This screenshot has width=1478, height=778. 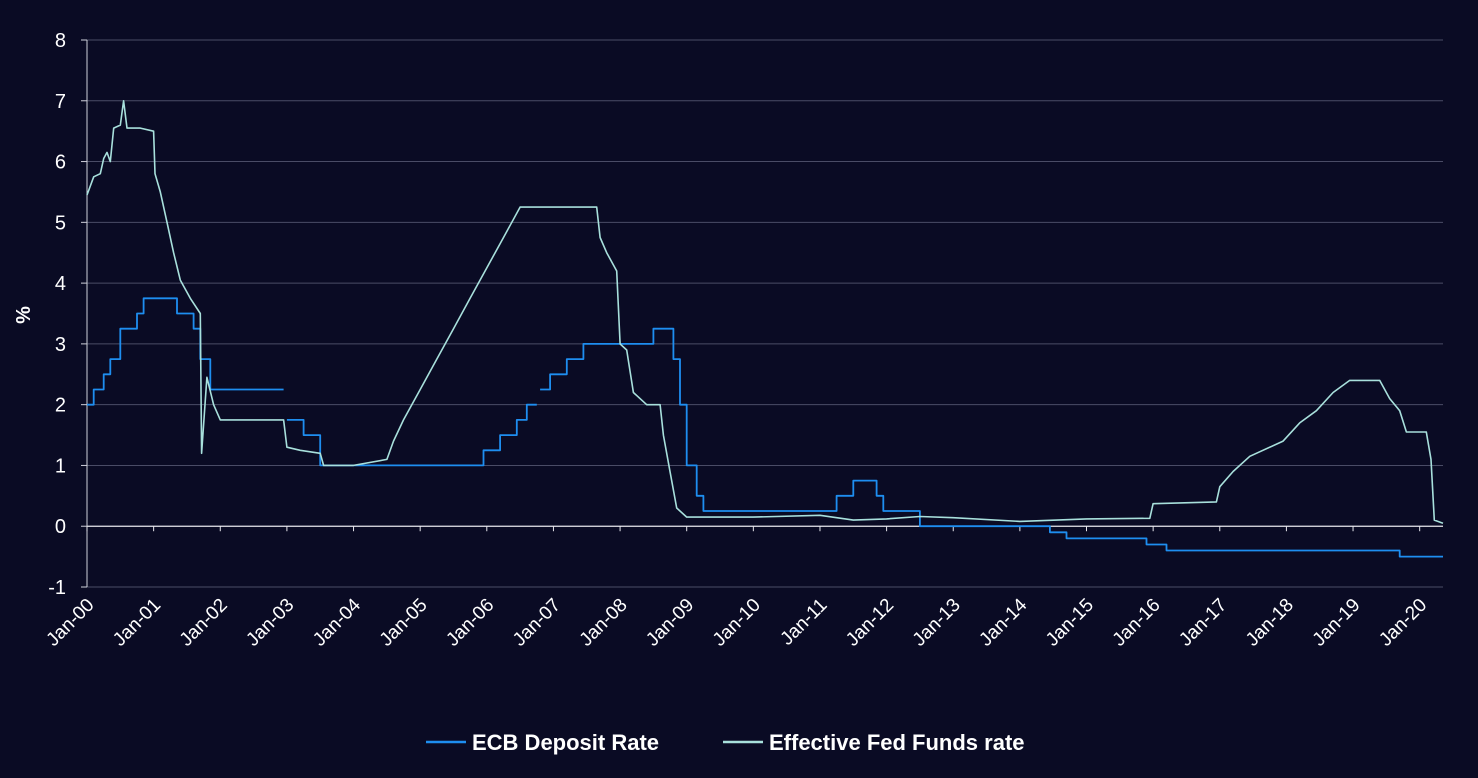 What do you see at coordinates (870, 623) in the screenshot?
I see `x-tick-label: Jan-12` at bounding box center [870, 623].